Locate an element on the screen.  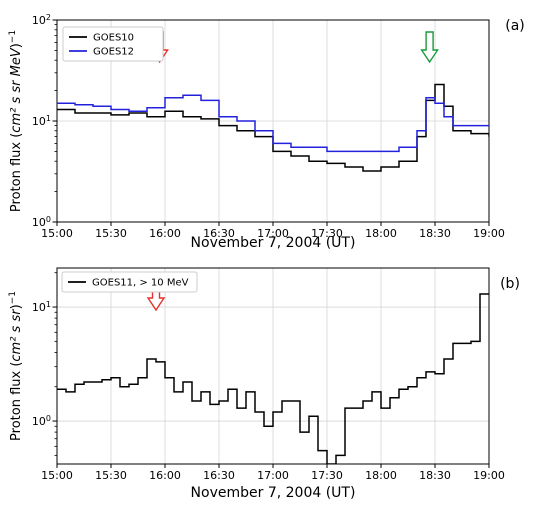
panel-a-legend-label: GOES12 is located at coordinates (113, 52).